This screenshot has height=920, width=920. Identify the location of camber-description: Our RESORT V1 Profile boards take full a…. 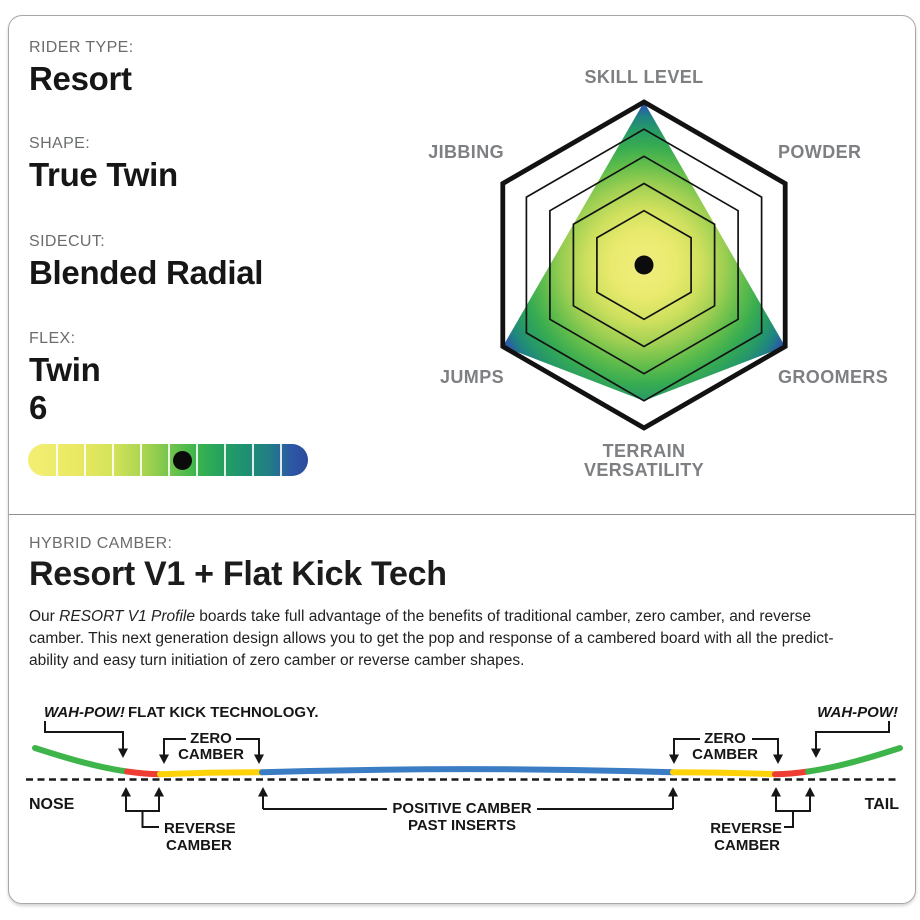
(469, 639).